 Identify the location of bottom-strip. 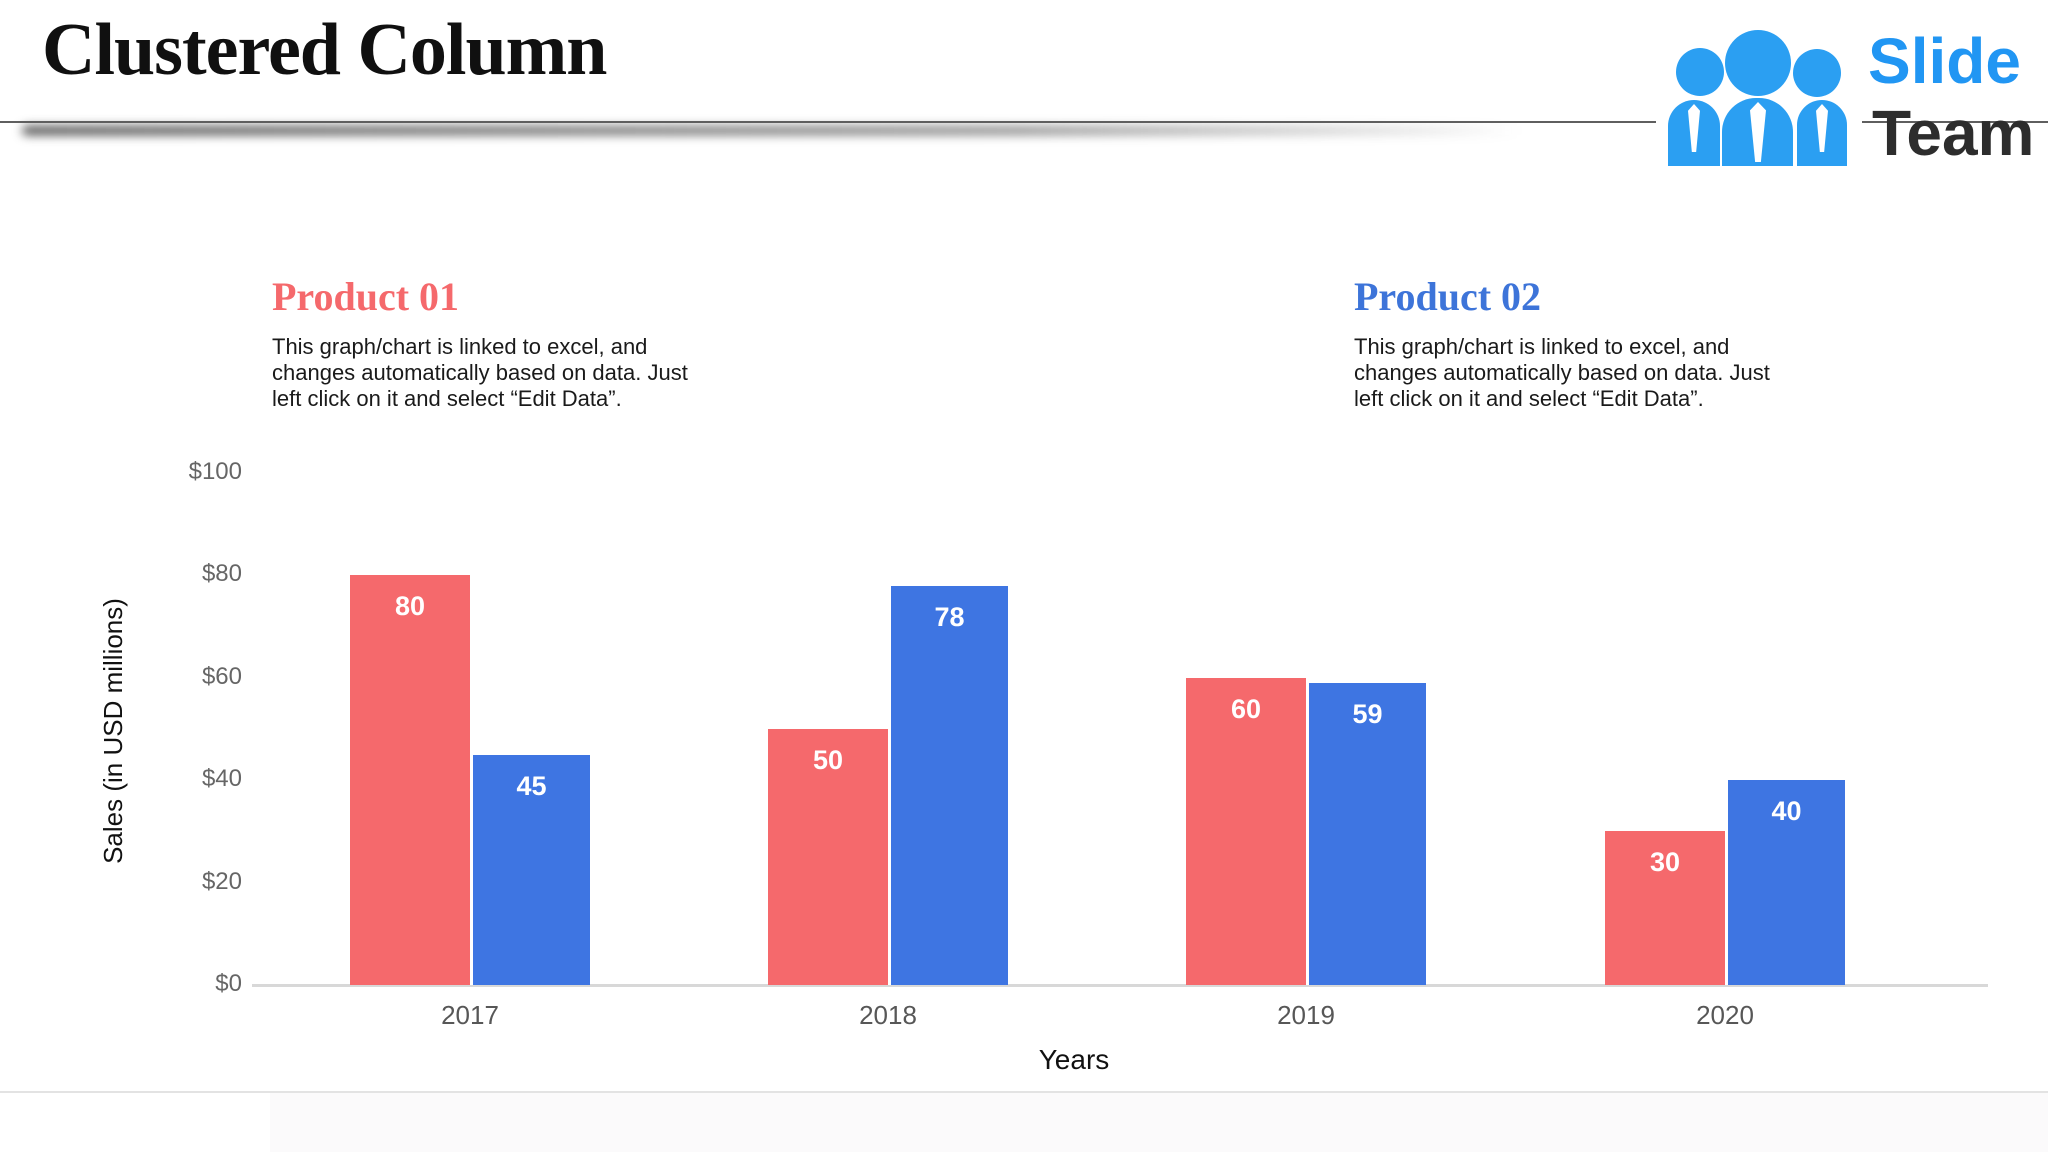
(1024, 1122).